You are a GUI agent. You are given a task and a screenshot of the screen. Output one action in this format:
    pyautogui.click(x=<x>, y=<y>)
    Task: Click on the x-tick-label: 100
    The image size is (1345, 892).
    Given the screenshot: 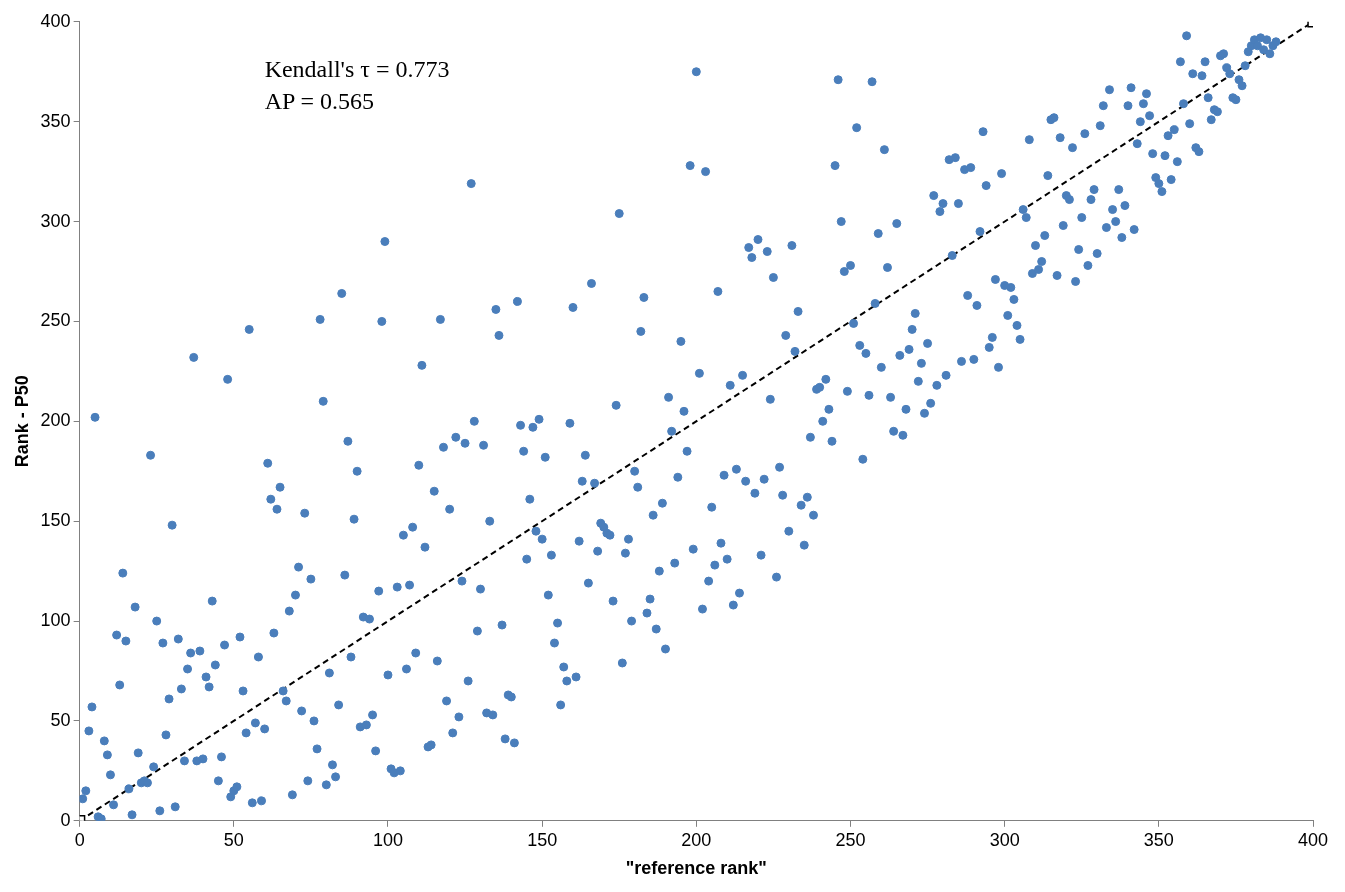 What is the action you would take?
    pyautogui.click(x=387, y=839)
    